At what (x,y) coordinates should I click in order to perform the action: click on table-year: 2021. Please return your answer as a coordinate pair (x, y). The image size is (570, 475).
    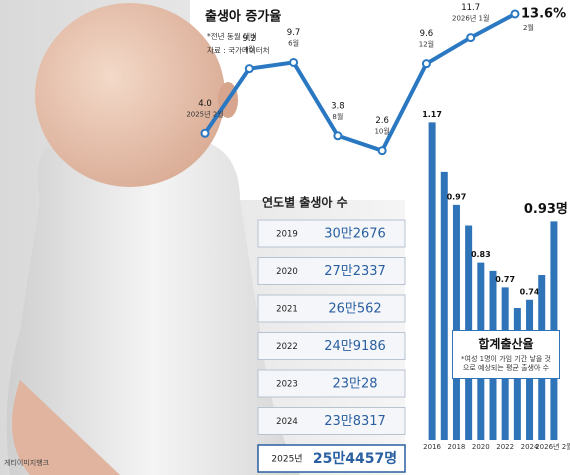
    Looking at the image, I should click on (287, 310).